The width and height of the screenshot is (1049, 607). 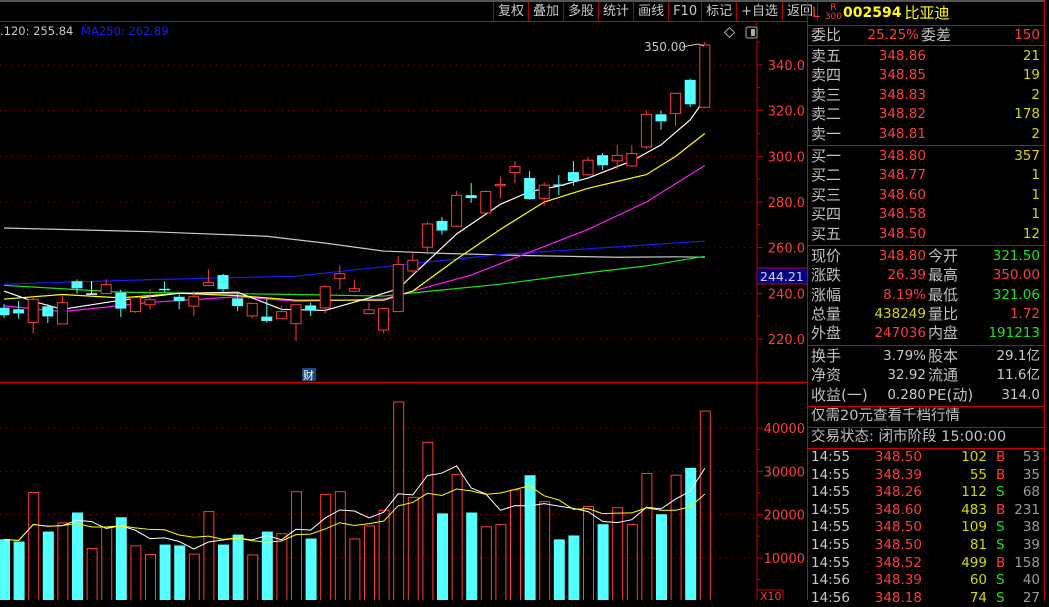 I want to click on quote-row: 现价 348.80 今开 321.50, so click(x=926, y=256).